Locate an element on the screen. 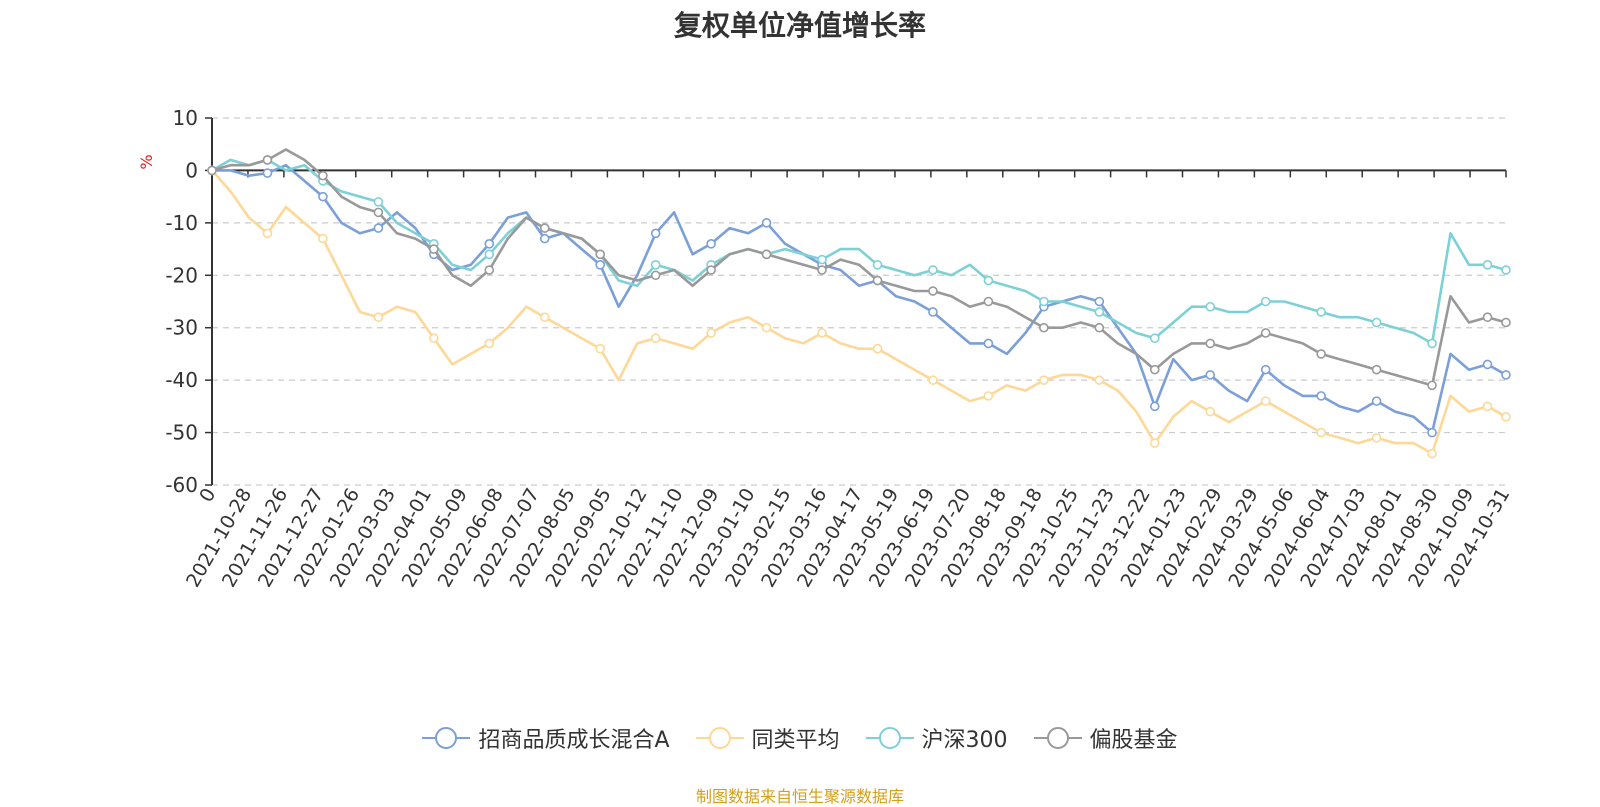 The image size is (1600, 807). legend-label-series-4: 偏股基金 is located at coordinates (1133, 740).